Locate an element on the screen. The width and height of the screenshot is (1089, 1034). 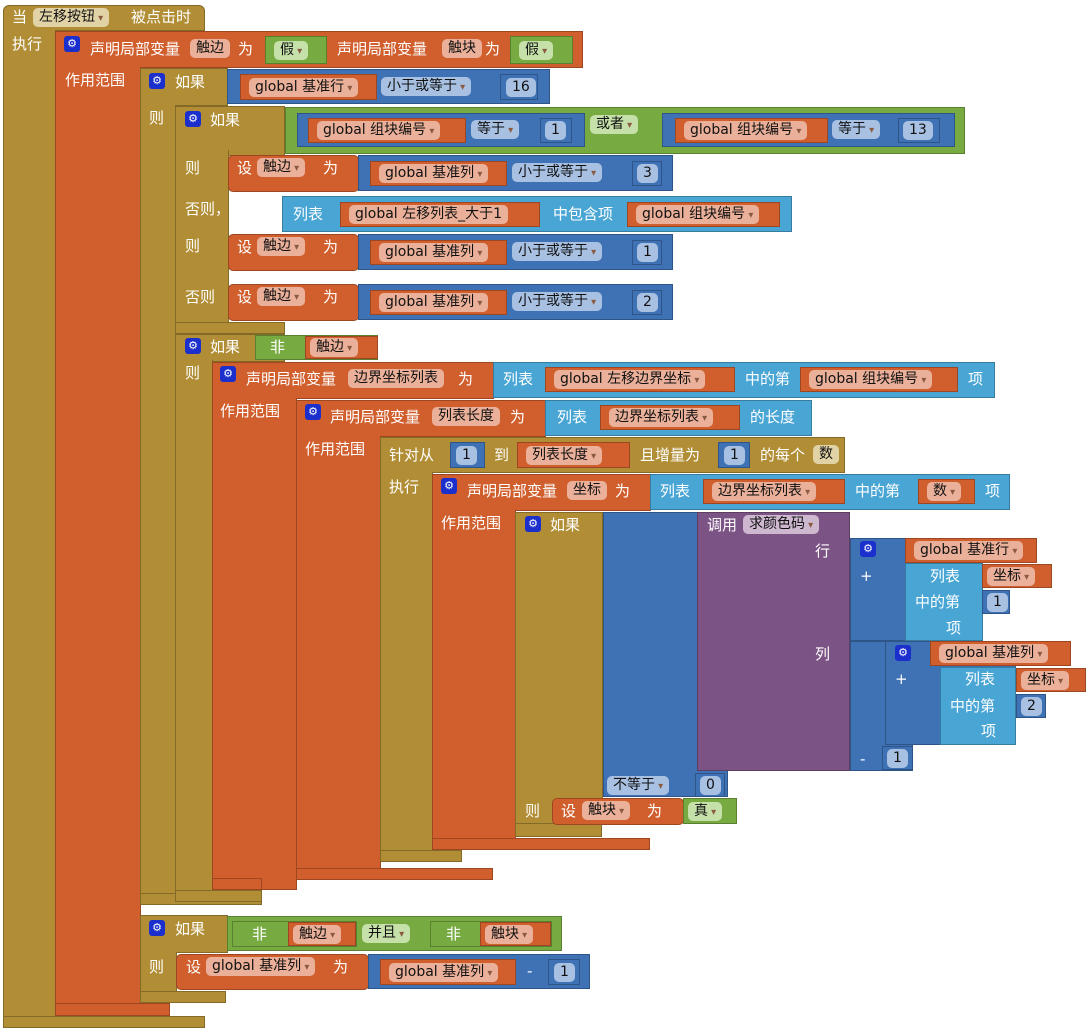
var-name-field: 触块 is located at coordinates (462, 48).